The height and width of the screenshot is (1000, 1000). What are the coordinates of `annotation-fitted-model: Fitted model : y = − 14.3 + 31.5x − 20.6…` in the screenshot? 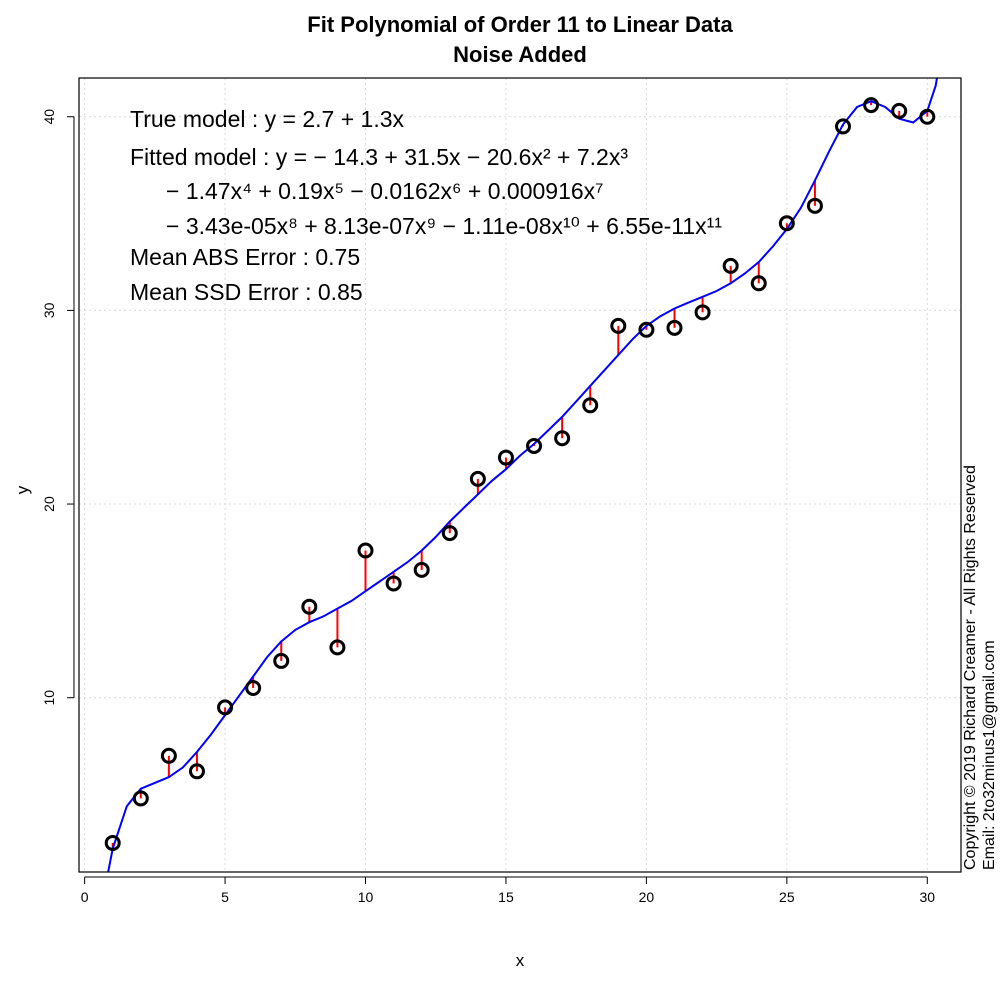 It's located at (379, 157).